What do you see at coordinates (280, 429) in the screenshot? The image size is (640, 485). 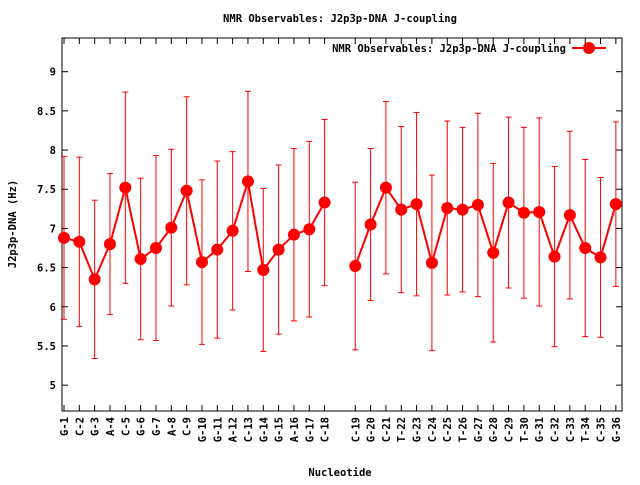 I see `x-tick-label: G-15` at bounding box center [280, 429].